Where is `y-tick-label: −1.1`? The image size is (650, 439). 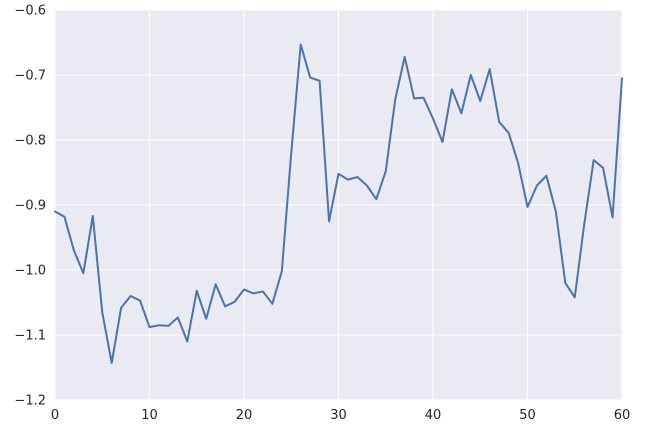
y-tick-label: −1.1 is located at coordinates (30, 336).